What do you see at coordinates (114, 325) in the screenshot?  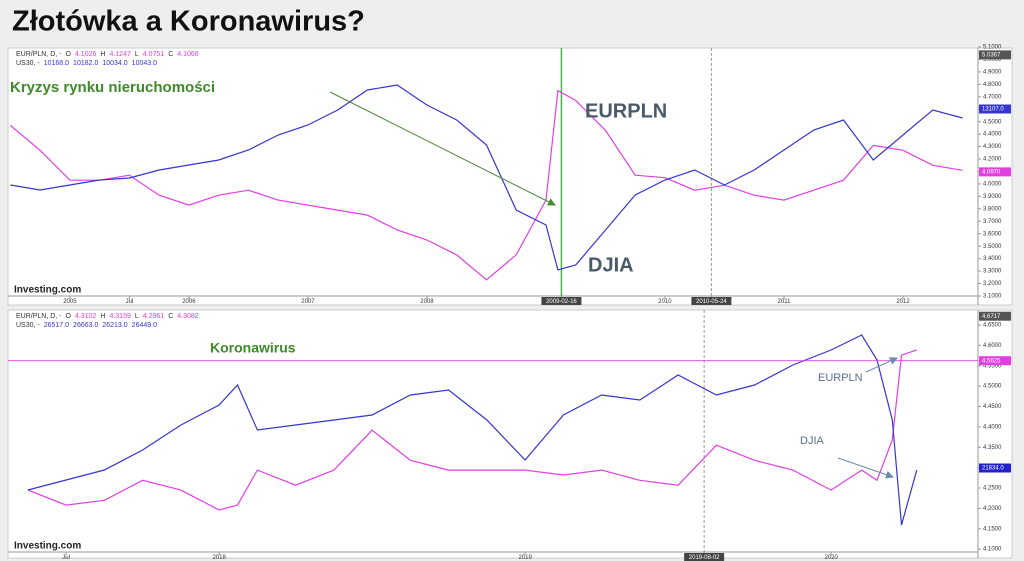 I see `legend-text: 26213.0` at bounding box center [114, 325].